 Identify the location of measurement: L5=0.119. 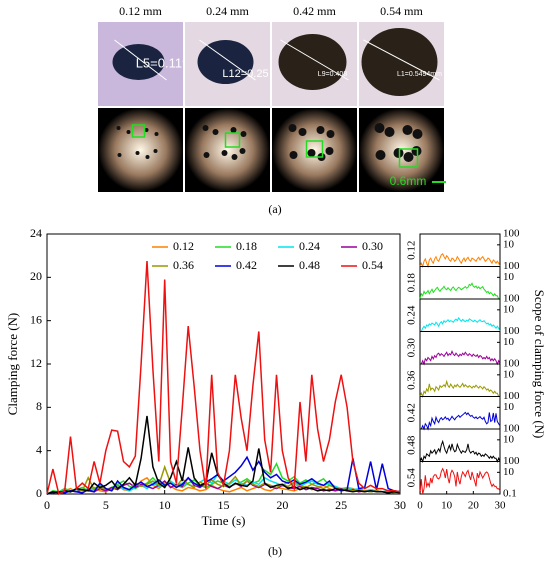
(163, 62).